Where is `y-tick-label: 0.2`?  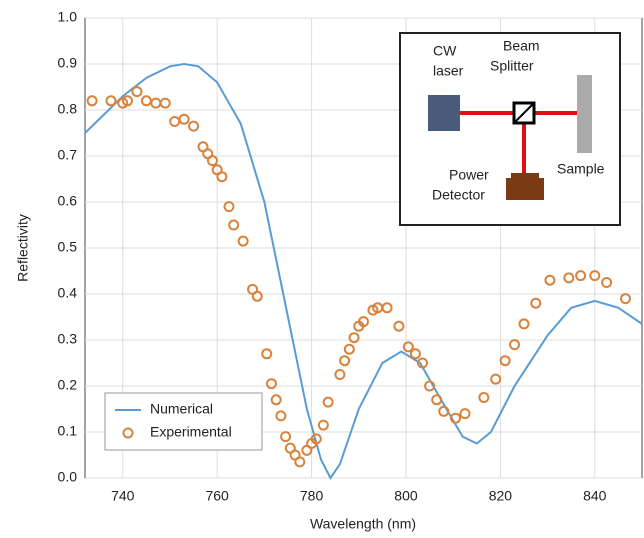 y-tick-label: 0.2 is located at coordinates (68, 385).